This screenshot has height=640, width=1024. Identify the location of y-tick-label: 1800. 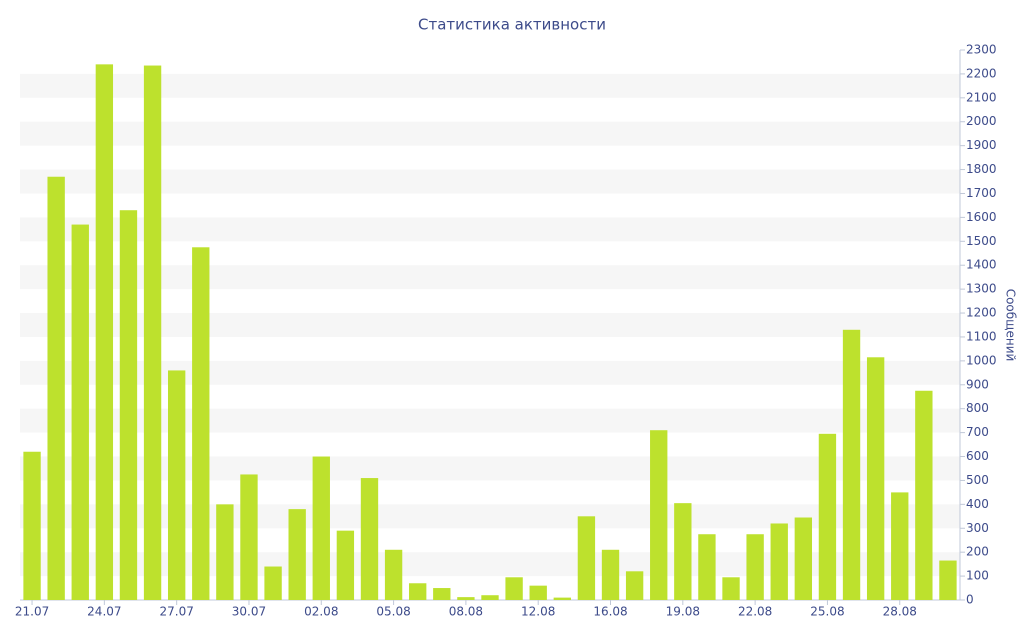
(981, 169).